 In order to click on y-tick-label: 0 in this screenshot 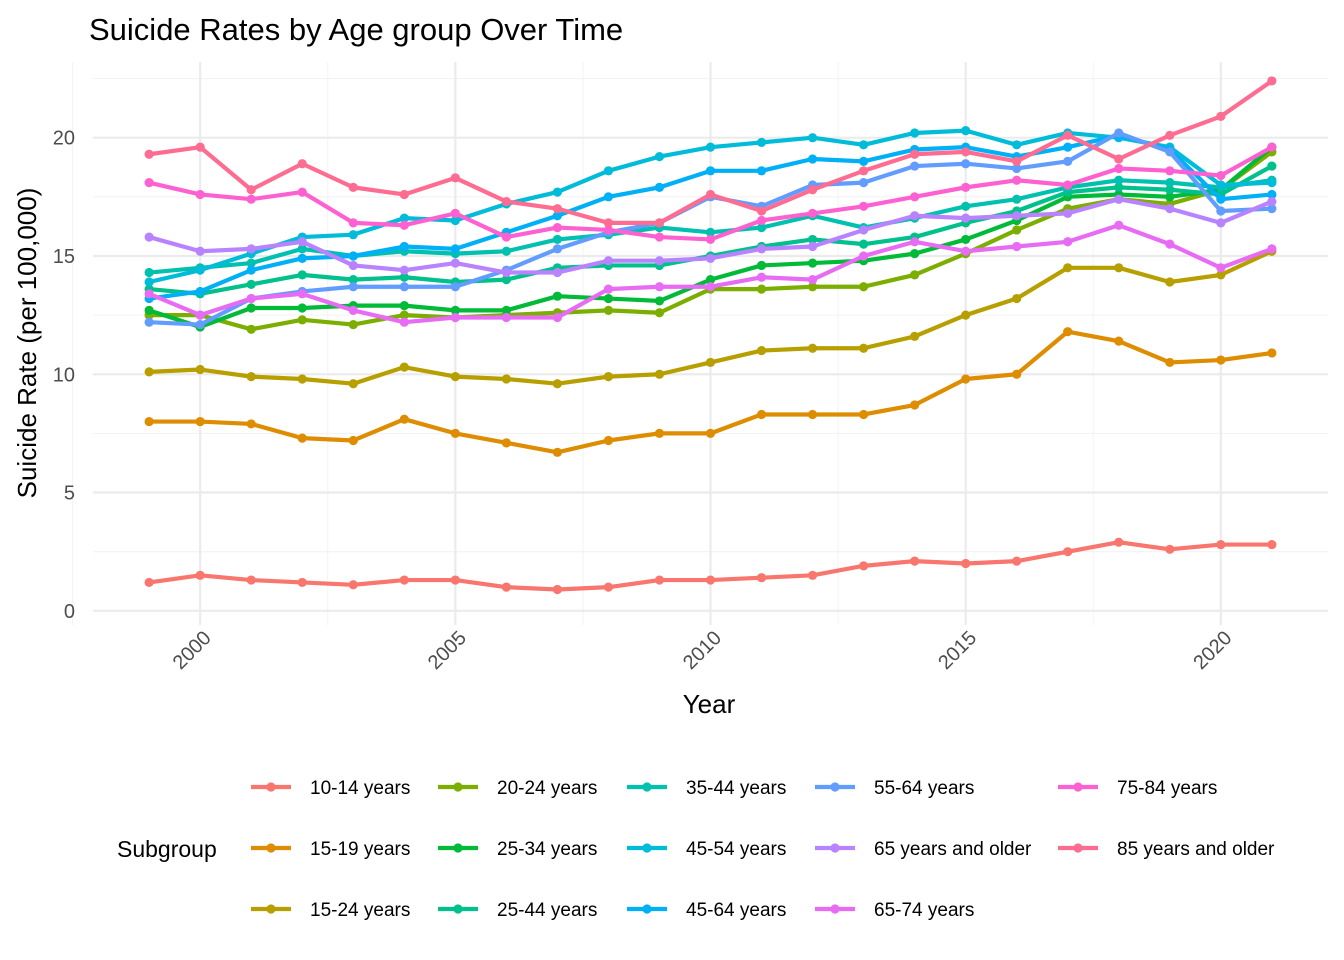, I will do `click(69, 612)`.